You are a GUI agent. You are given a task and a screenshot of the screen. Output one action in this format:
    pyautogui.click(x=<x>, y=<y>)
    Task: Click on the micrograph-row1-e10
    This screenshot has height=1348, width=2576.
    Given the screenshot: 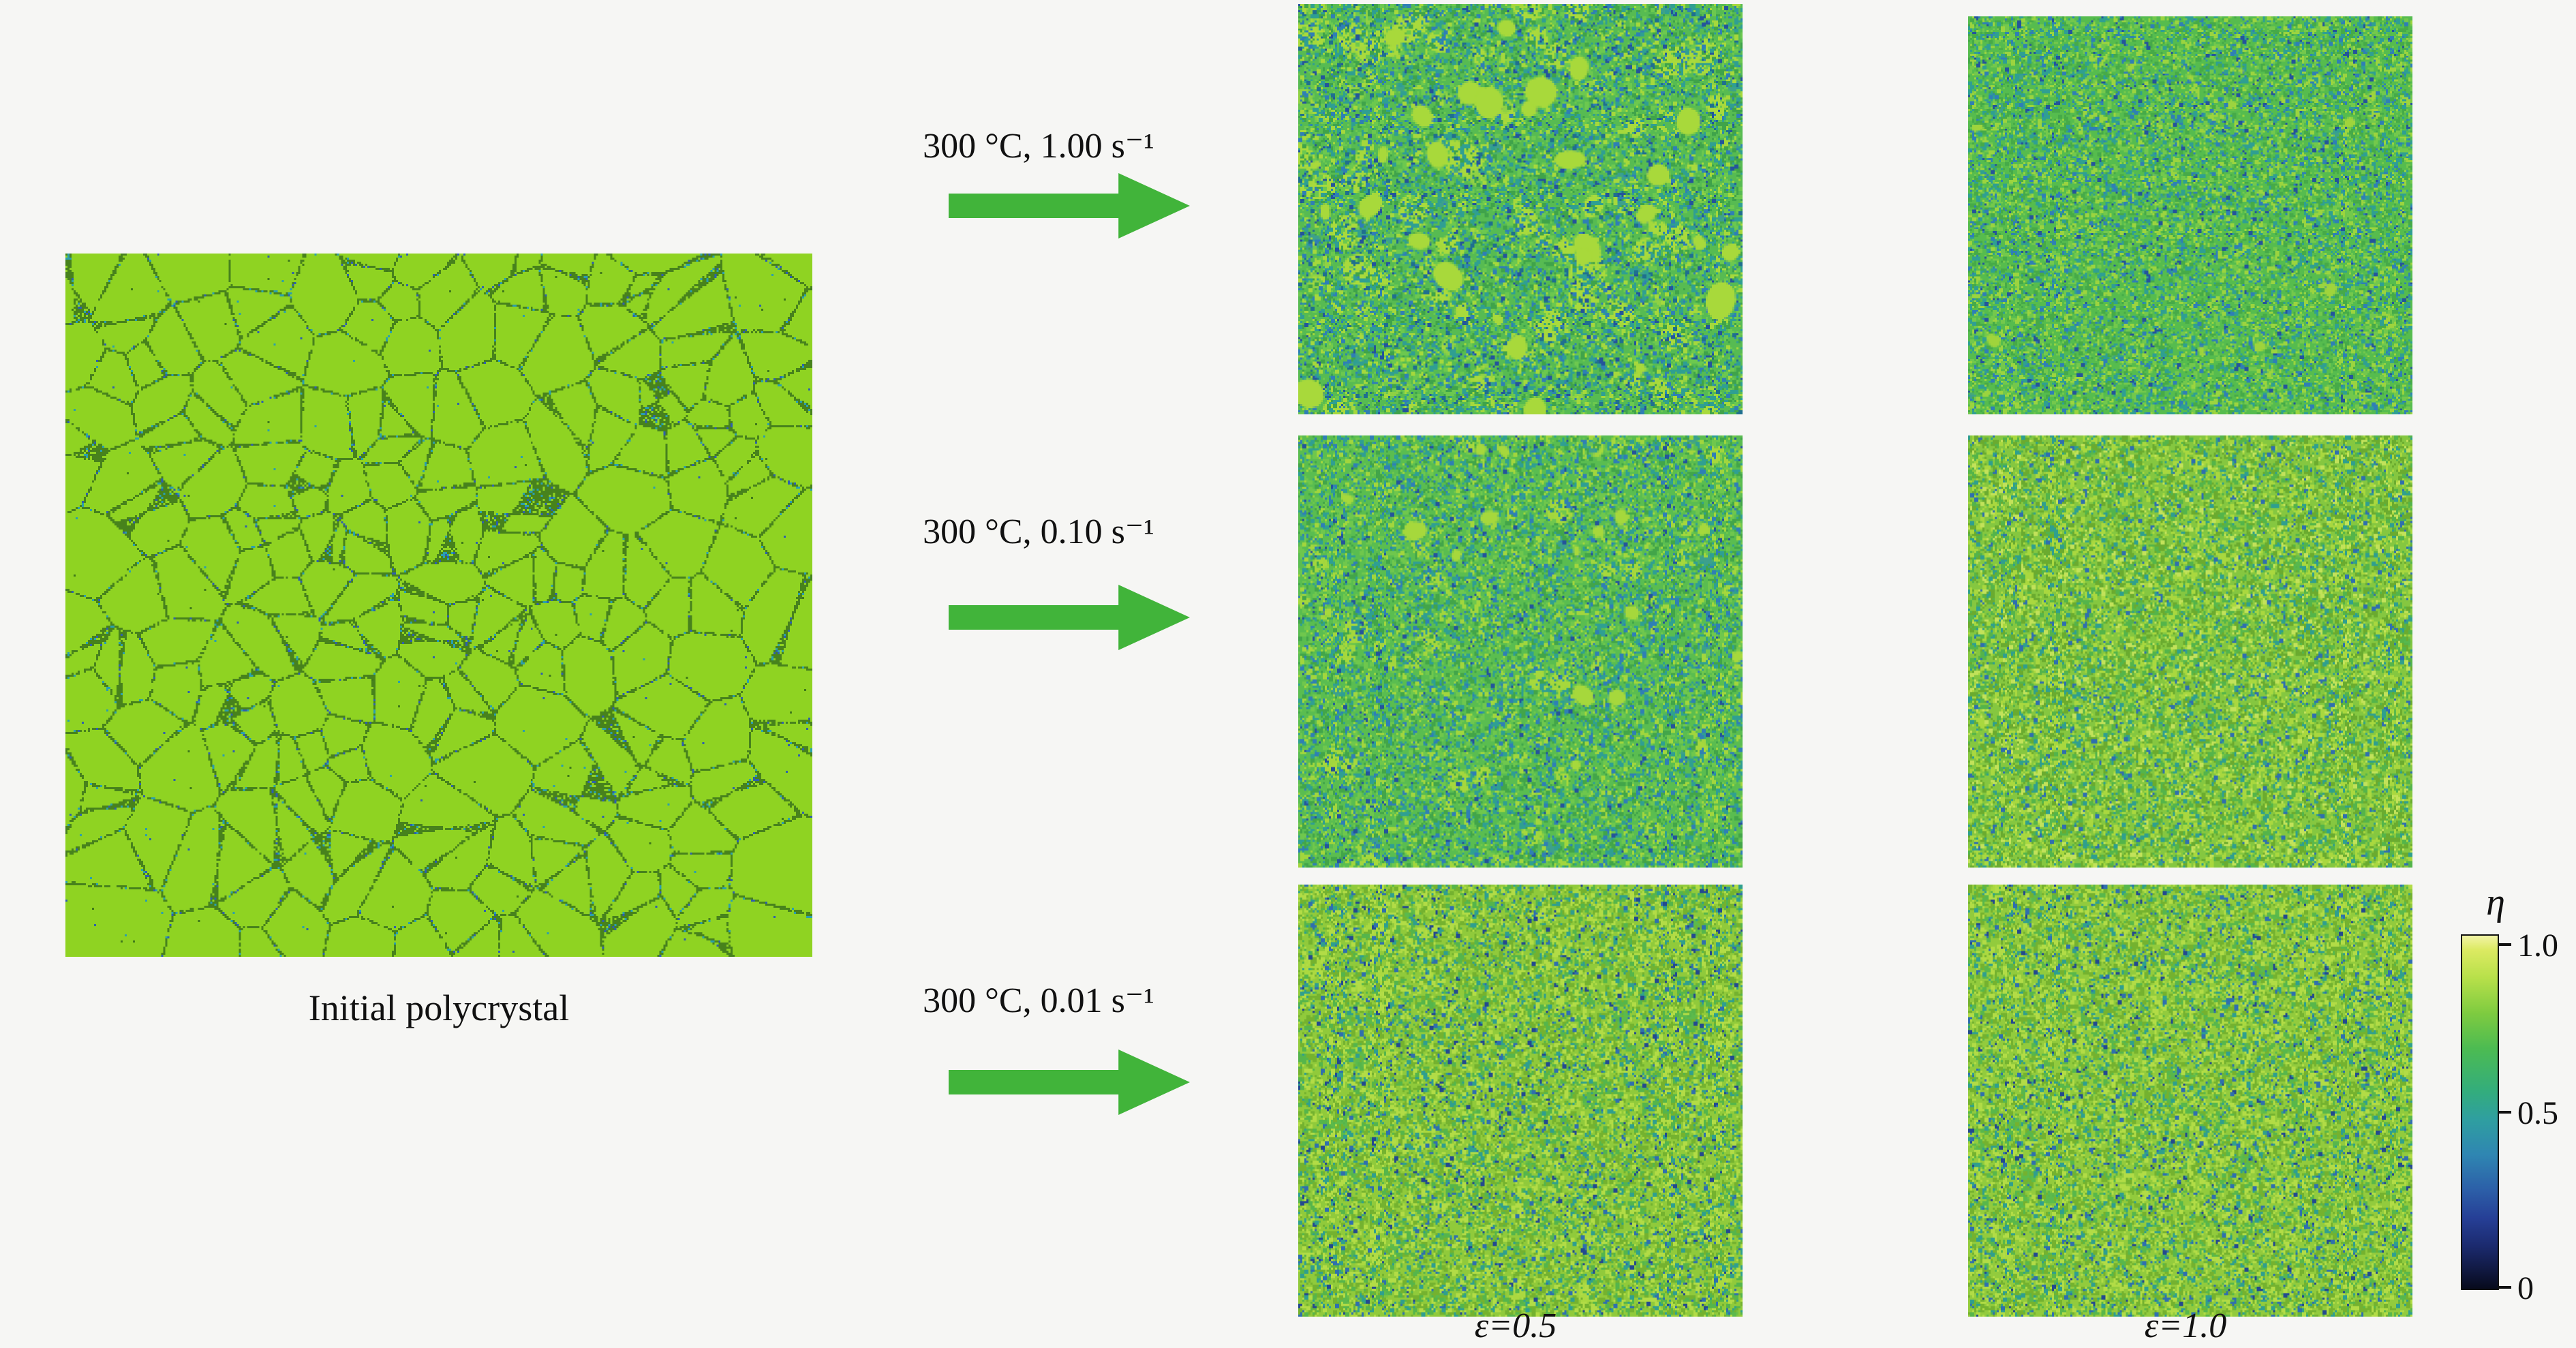 What is the action you would take?
    pyautogui.click(x=2190, y=215)
    